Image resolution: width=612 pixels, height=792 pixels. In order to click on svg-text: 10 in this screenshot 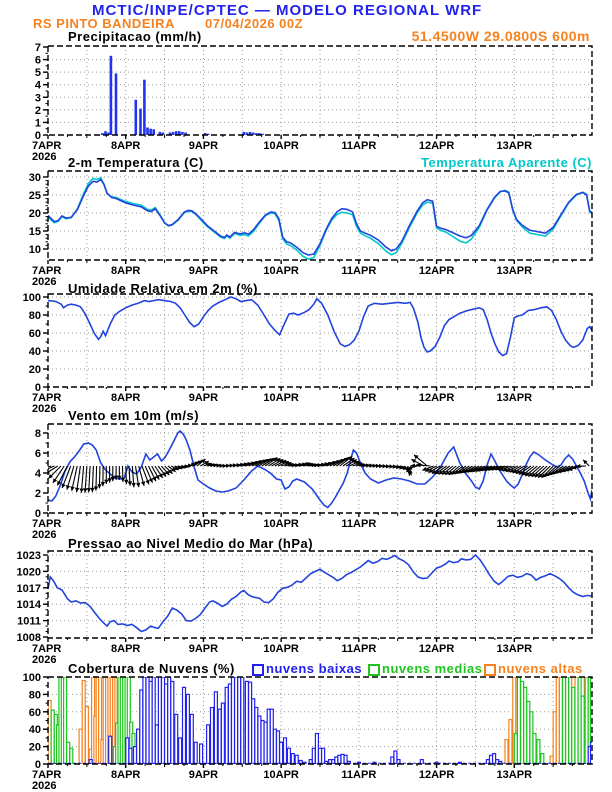, I will do `click(35, 250)`.